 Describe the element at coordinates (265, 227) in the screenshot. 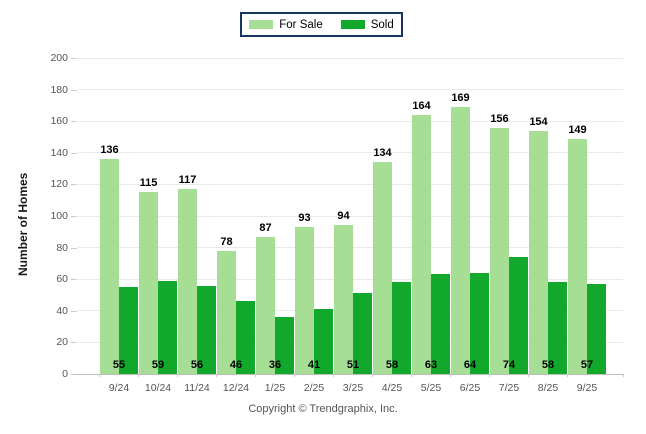

I see `for-sale-value-label: 87` at that location.